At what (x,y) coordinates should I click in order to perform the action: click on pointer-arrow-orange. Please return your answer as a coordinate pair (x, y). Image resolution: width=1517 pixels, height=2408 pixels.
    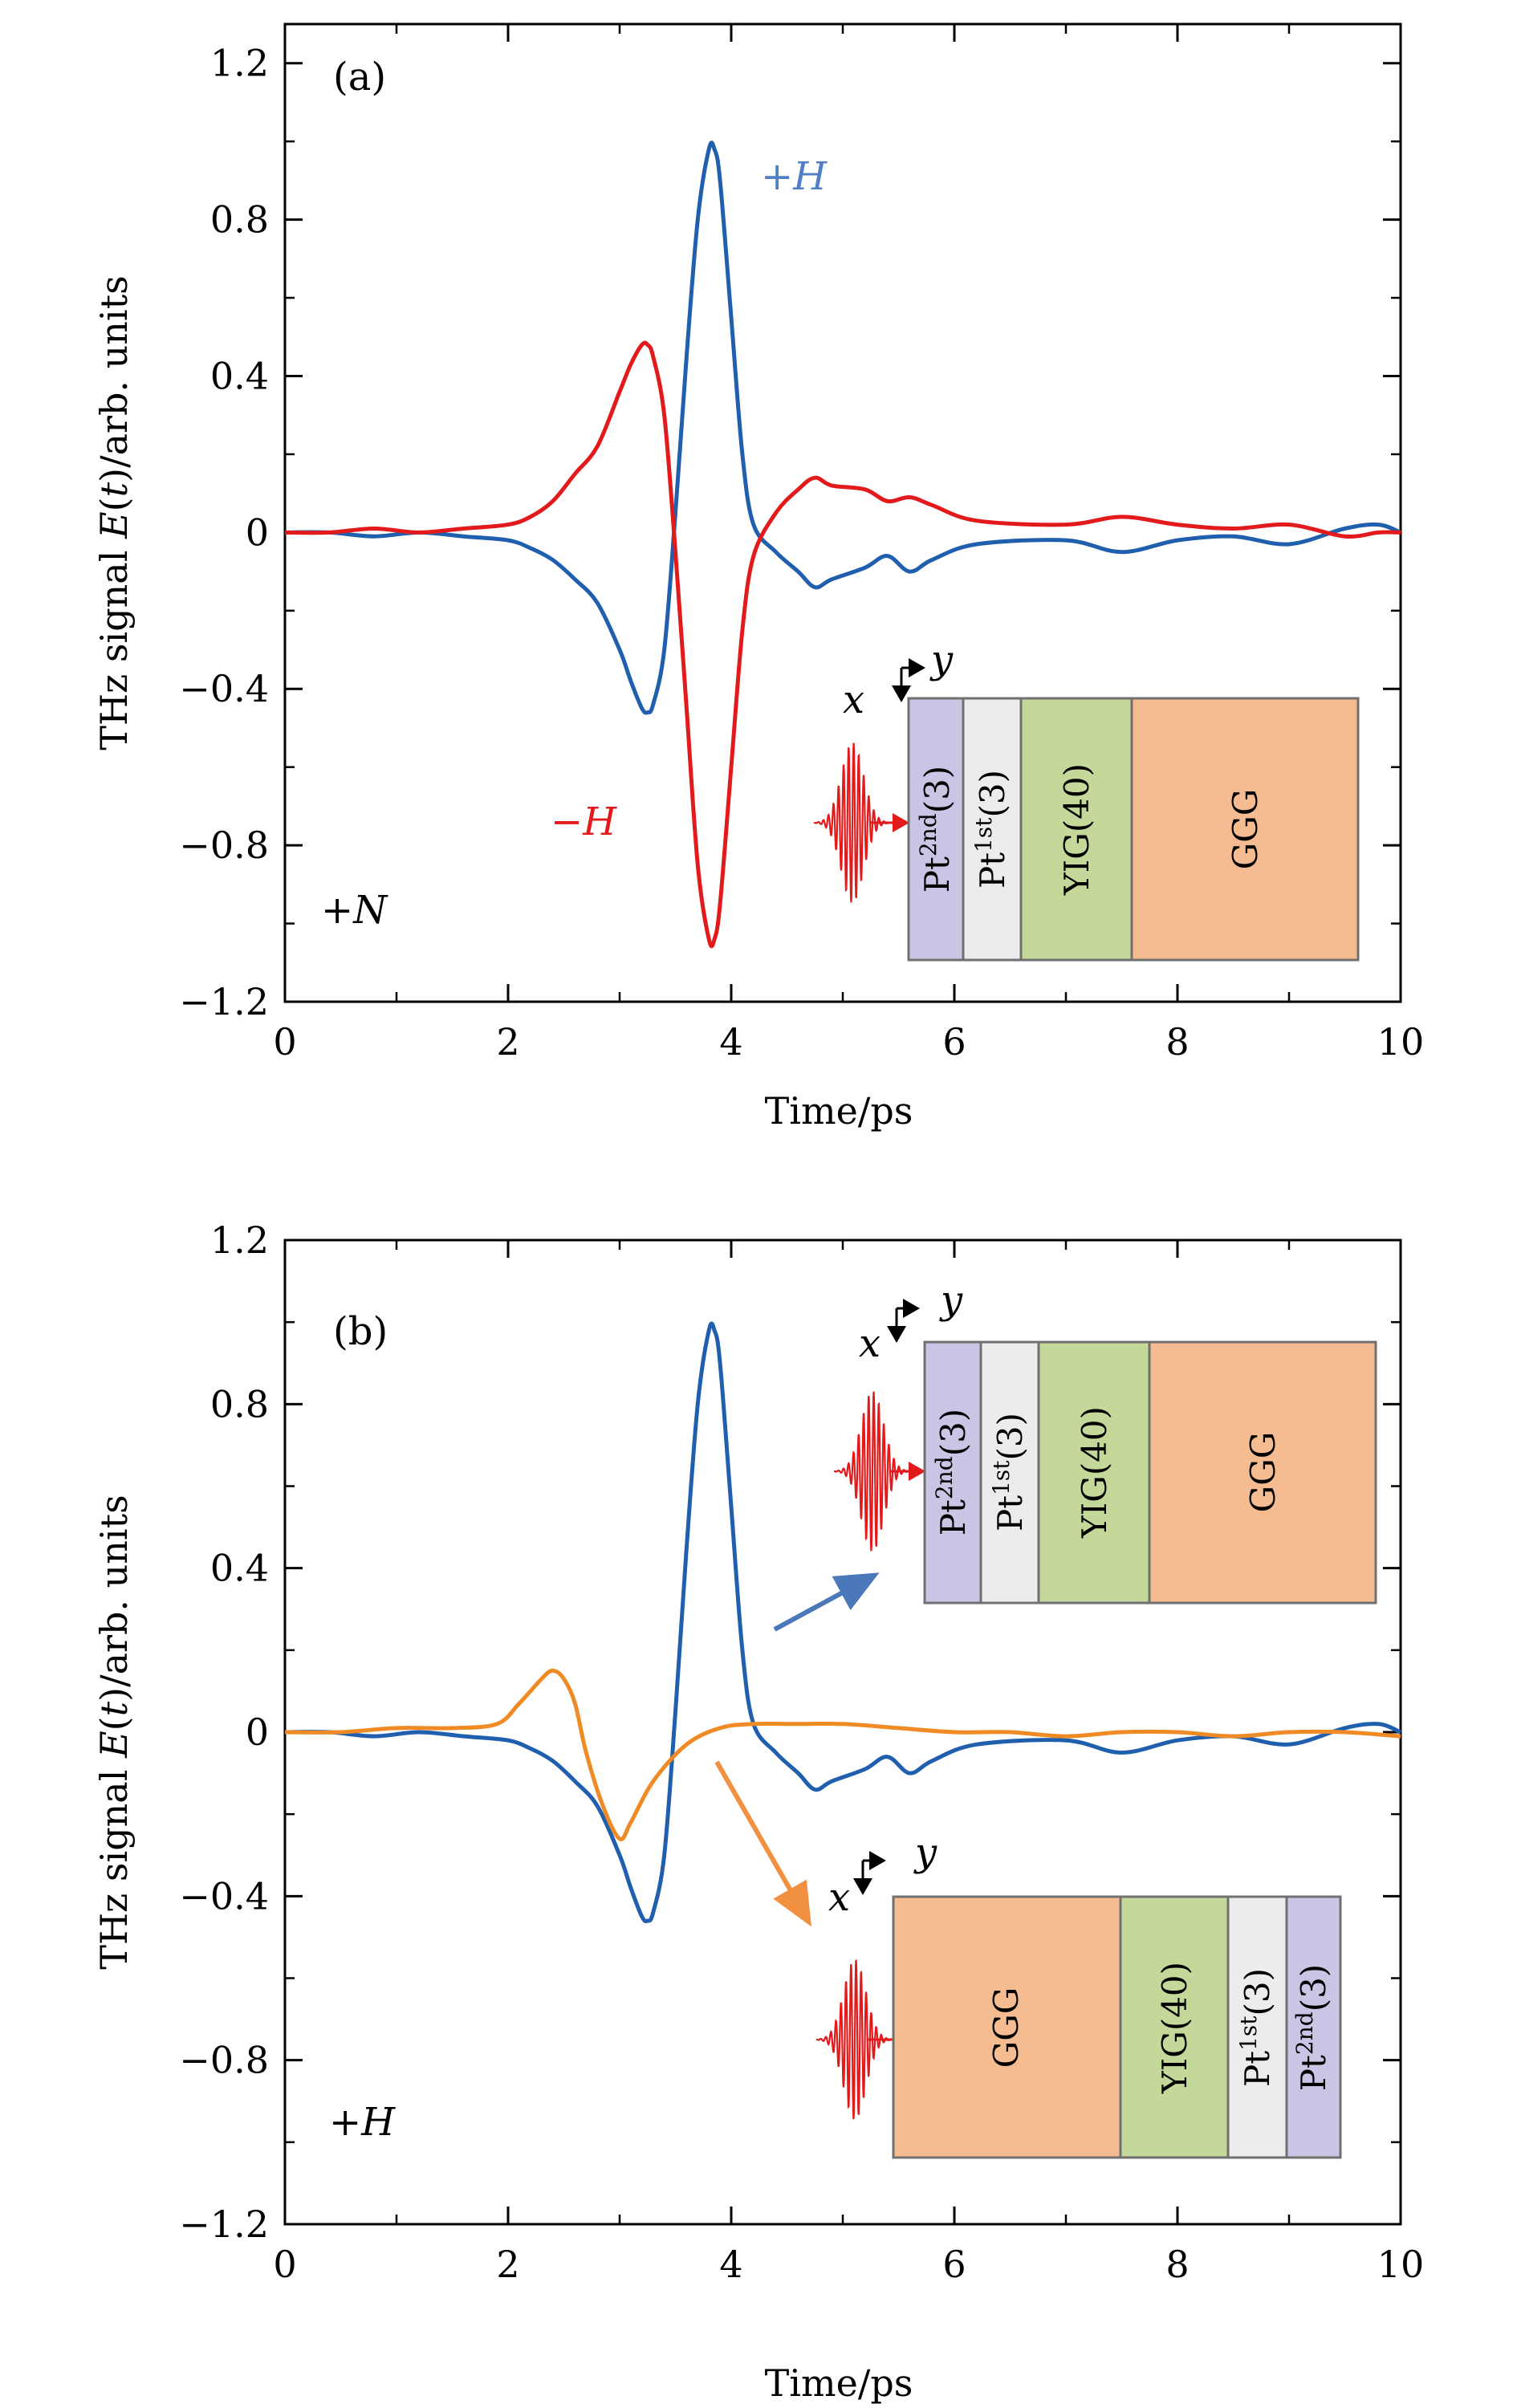
    Looking at the image, I should click on (762, 1843).